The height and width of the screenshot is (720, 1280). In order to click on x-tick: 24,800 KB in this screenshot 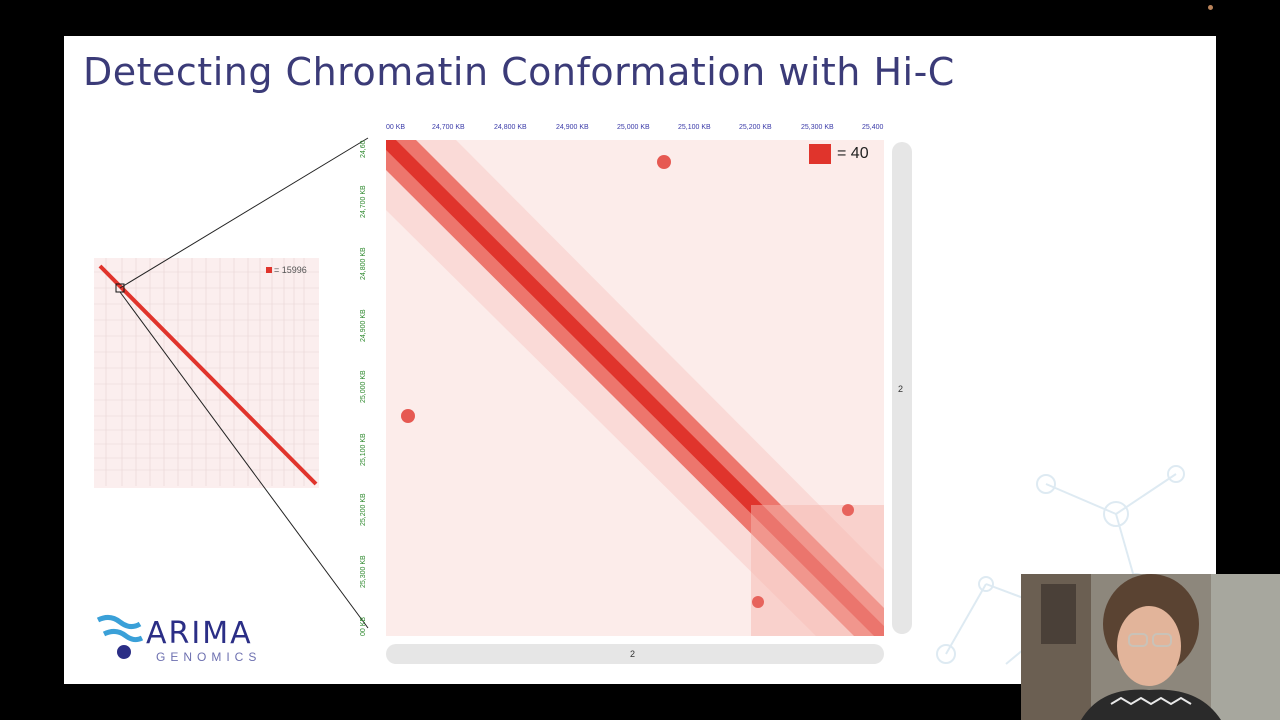, I will do `click(510, 127)`.